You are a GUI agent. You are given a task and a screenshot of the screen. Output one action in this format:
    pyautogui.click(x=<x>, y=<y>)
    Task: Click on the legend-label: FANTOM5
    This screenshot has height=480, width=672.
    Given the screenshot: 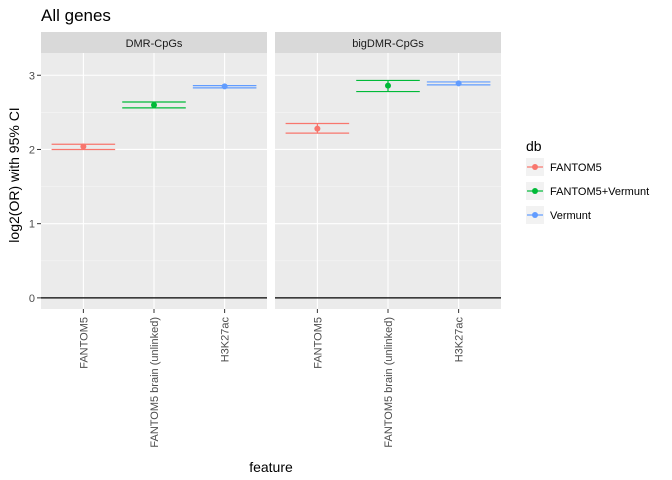 What is the action you would take?
    pyautogui.click(x=576, y=168)
    